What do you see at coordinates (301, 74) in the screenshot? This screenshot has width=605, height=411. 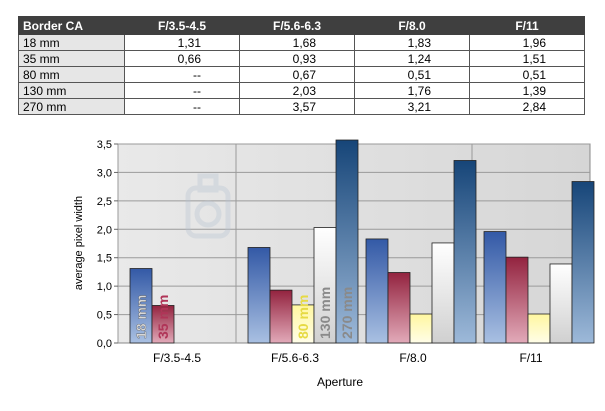 I see `table-row: 80 mm -- 0,67 0,51 0,51` at bounding box center [301, 74].